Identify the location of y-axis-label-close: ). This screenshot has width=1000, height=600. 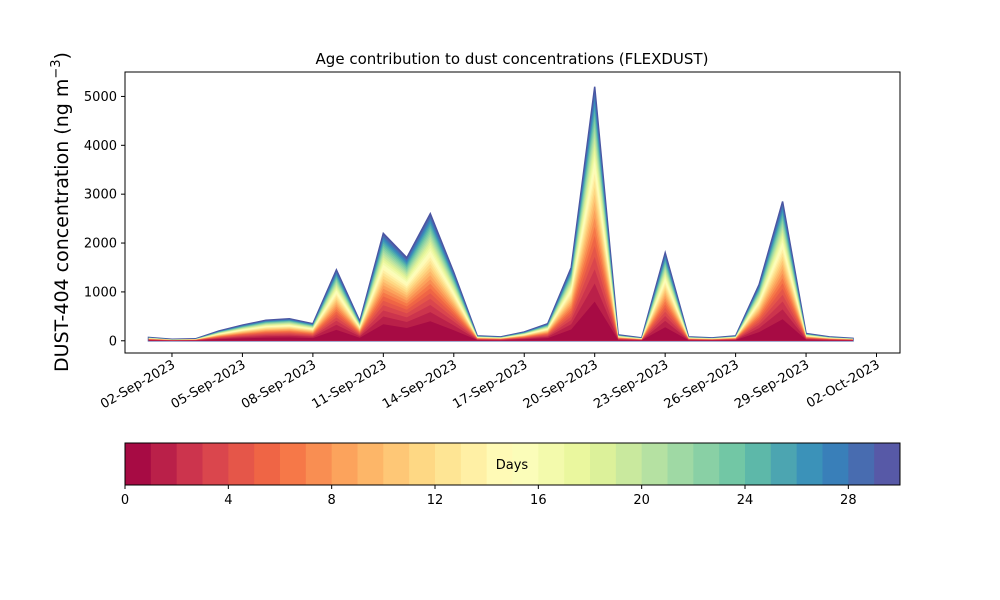
(62, 55).